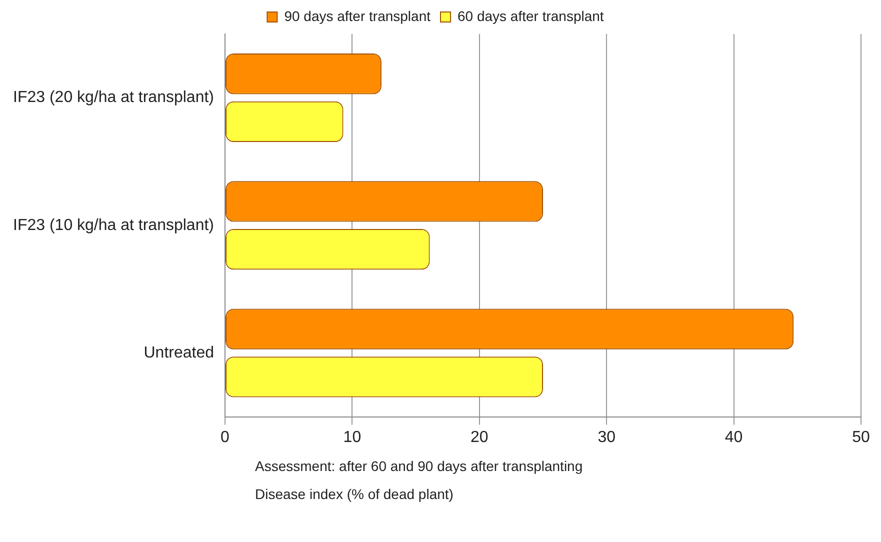 Image resolution: width=881 pixels, height=542 pixels. What do you see at coordinates (733, 437) in the screenshot?
I see `x-tick-label: 40` at bounding box center [733, 437].